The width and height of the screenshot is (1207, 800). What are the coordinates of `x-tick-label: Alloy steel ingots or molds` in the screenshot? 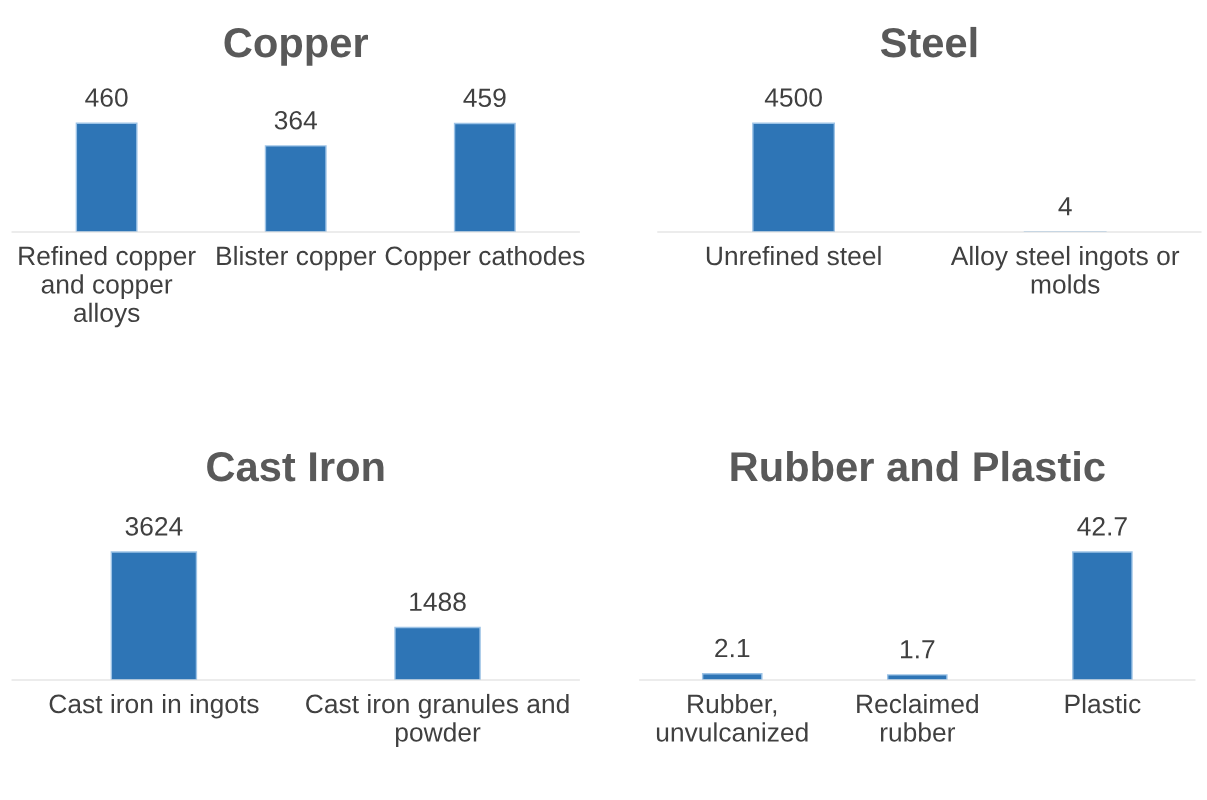 It's located at (1065, 269).